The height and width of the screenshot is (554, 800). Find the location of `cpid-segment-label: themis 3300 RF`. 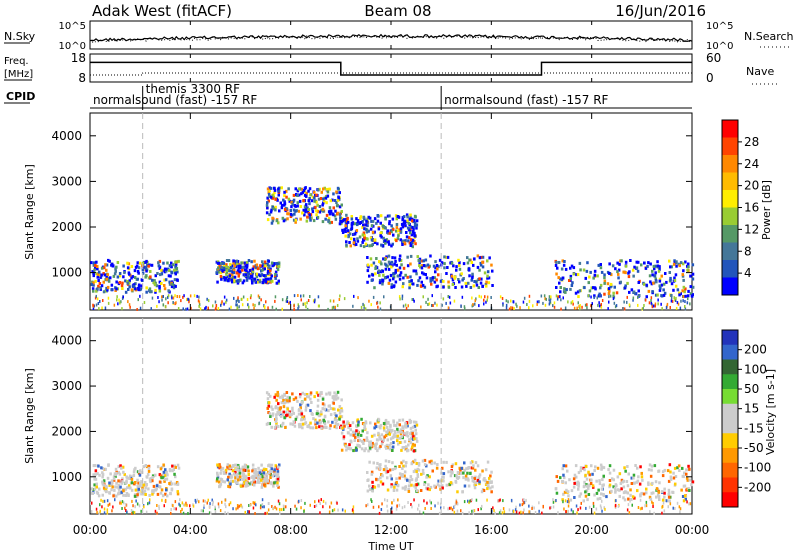

cpid-segment-label: themis 3300 RF is located at coordinates (193, 89).